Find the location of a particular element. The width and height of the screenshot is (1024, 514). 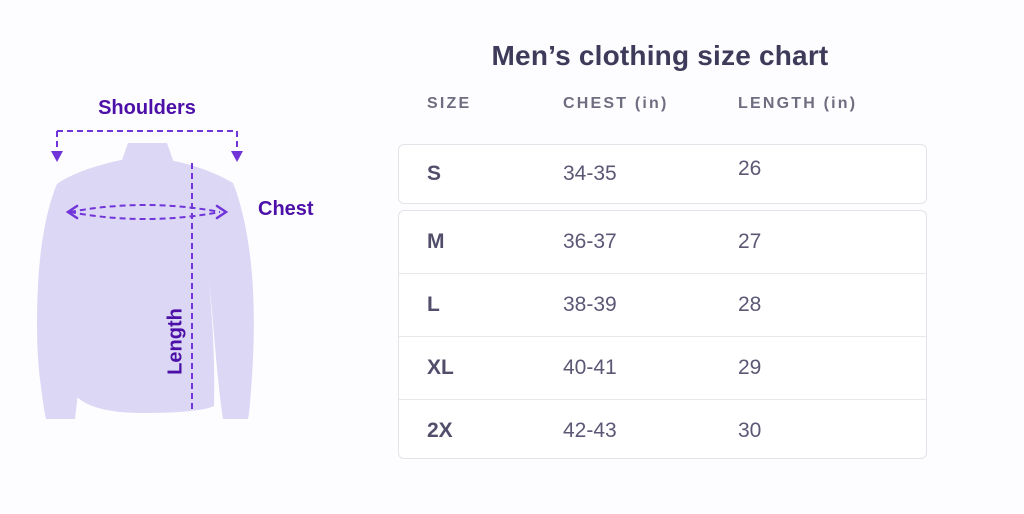

size-value: XL is located at coordinates (440, 367).